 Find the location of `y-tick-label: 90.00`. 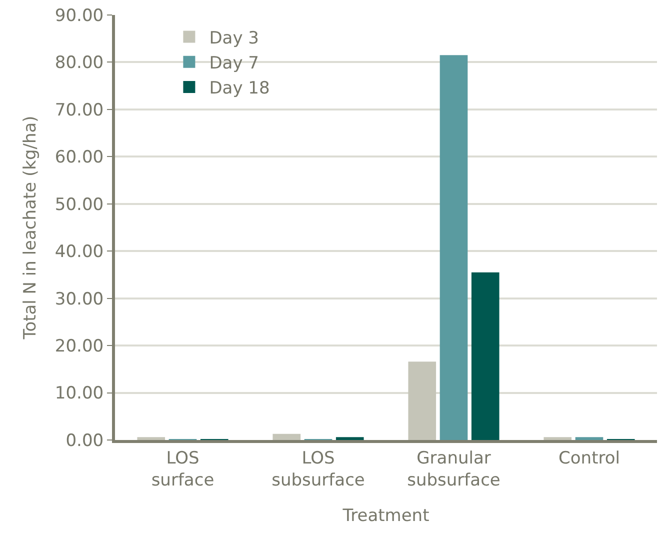

y-tick-label: 90.00 is located at coordinates (79, 16).